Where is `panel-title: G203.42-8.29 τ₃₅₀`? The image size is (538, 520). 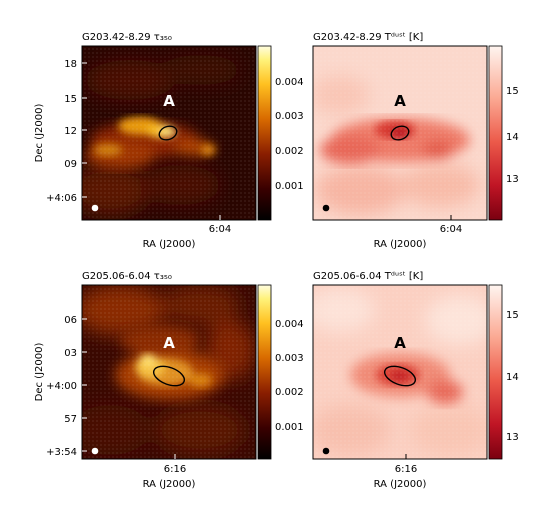
panel-title: G203.42-8.29 τ₃₅₀ is located at coordinates (127, 37).